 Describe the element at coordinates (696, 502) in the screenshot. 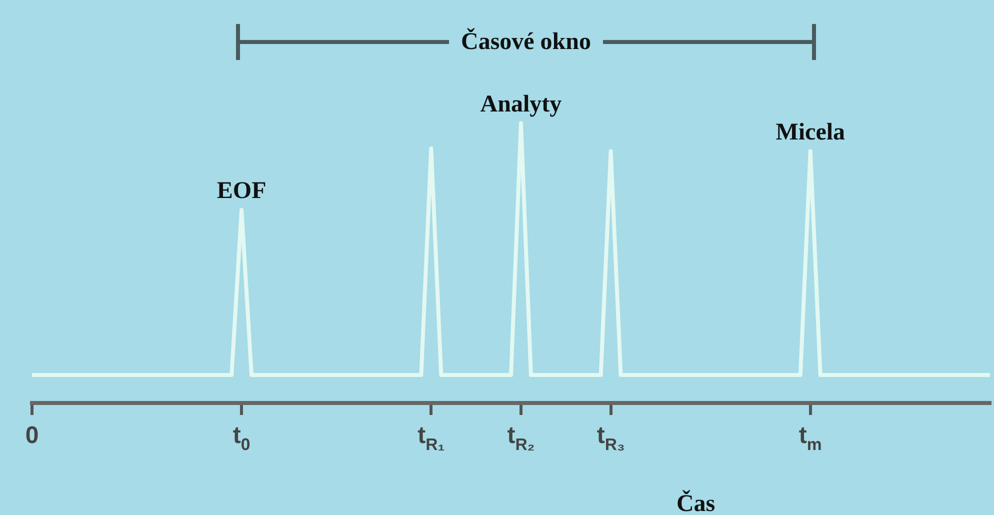

I see `x-axis-title: Čas` at that location.